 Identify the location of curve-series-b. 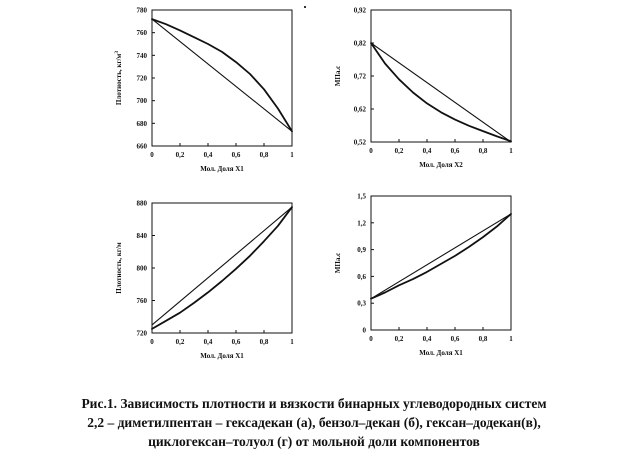
(441, 92).